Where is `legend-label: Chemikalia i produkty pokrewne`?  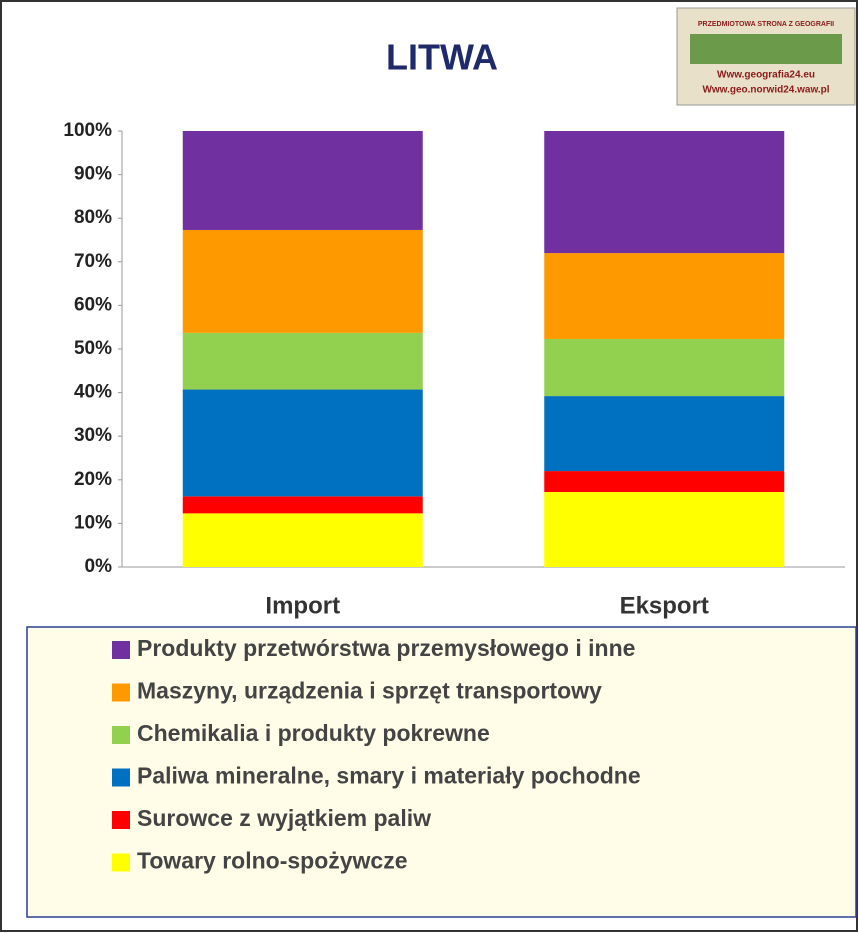 legend-label: Chemikalia i produkty pokrewne is located at coordinates (313, 733).